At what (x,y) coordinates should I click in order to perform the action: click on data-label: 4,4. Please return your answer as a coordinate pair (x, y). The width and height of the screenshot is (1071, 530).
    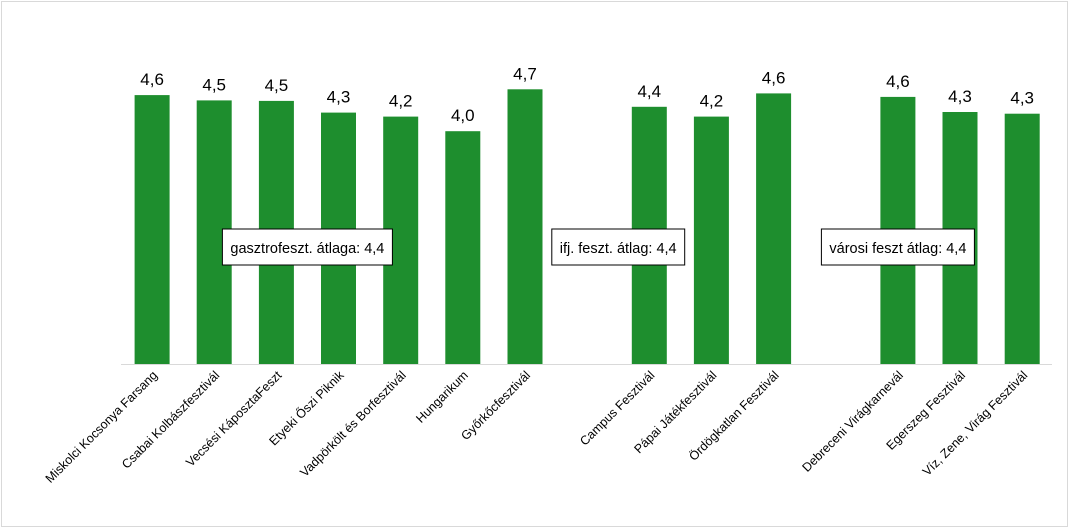
    Looking at the image, I should click on (649, 91).